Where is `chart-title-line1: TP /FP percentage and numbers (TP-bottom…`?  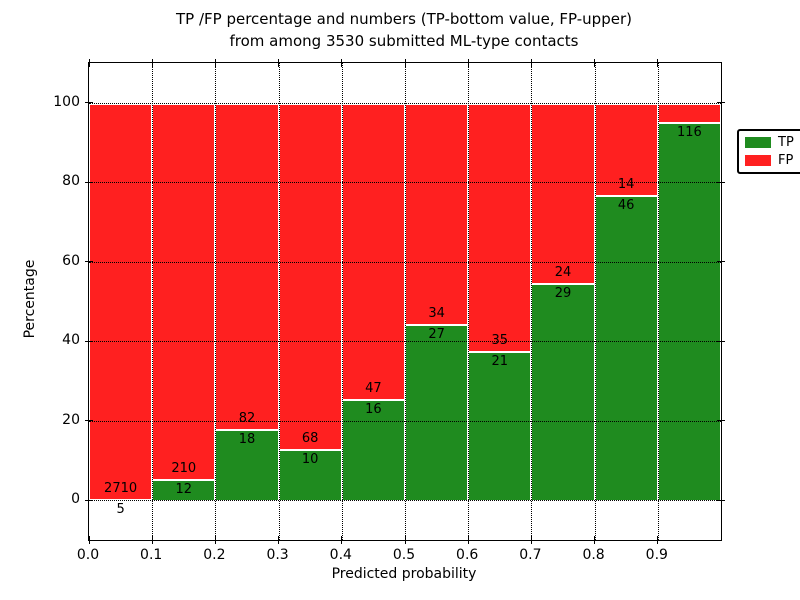
chart-title-line1: TP /FP percentage and numbers (TP-bottom… is located at coordinates (404, 19).